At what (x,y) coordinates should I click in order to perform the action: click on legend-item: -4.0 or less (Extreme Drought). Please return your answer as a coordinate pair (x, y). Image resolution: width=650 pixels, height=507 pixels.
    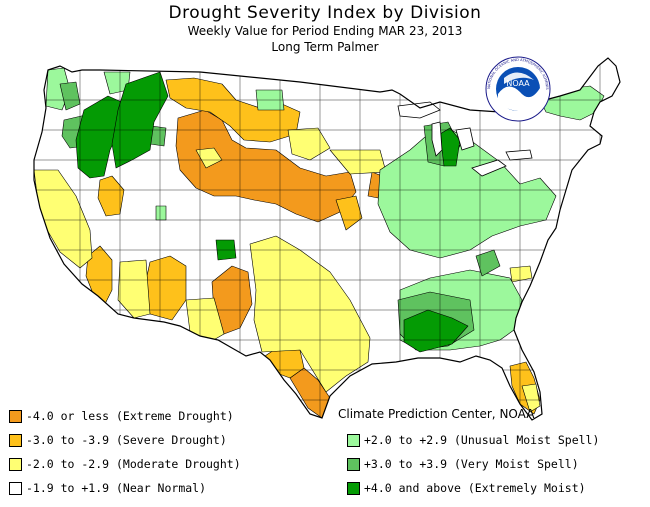
    Looking at the image, I should click on (121, 416).